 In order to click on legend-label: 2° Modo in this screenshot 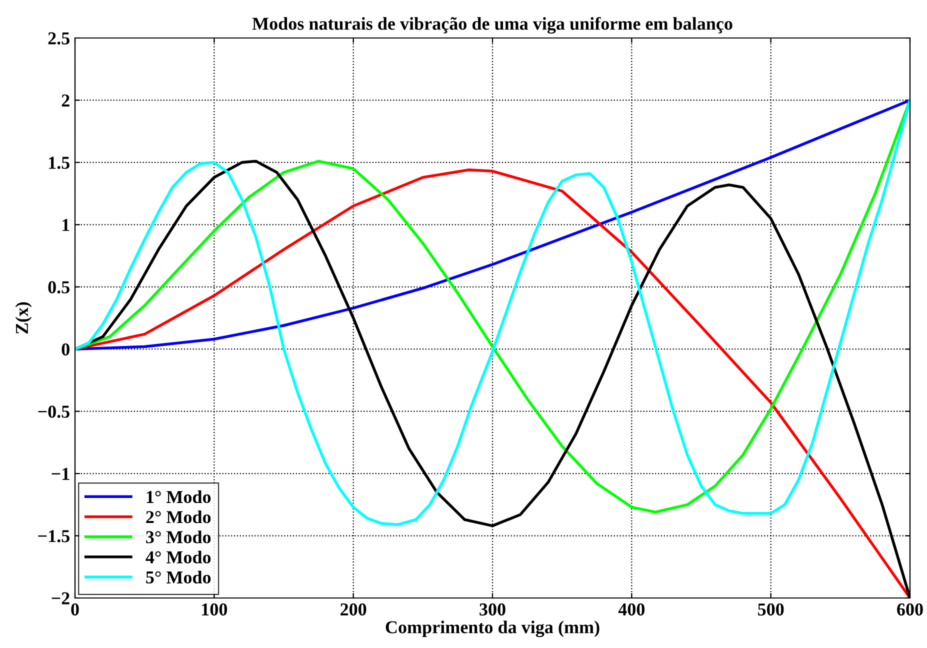, I will do `click(178, 517)`.